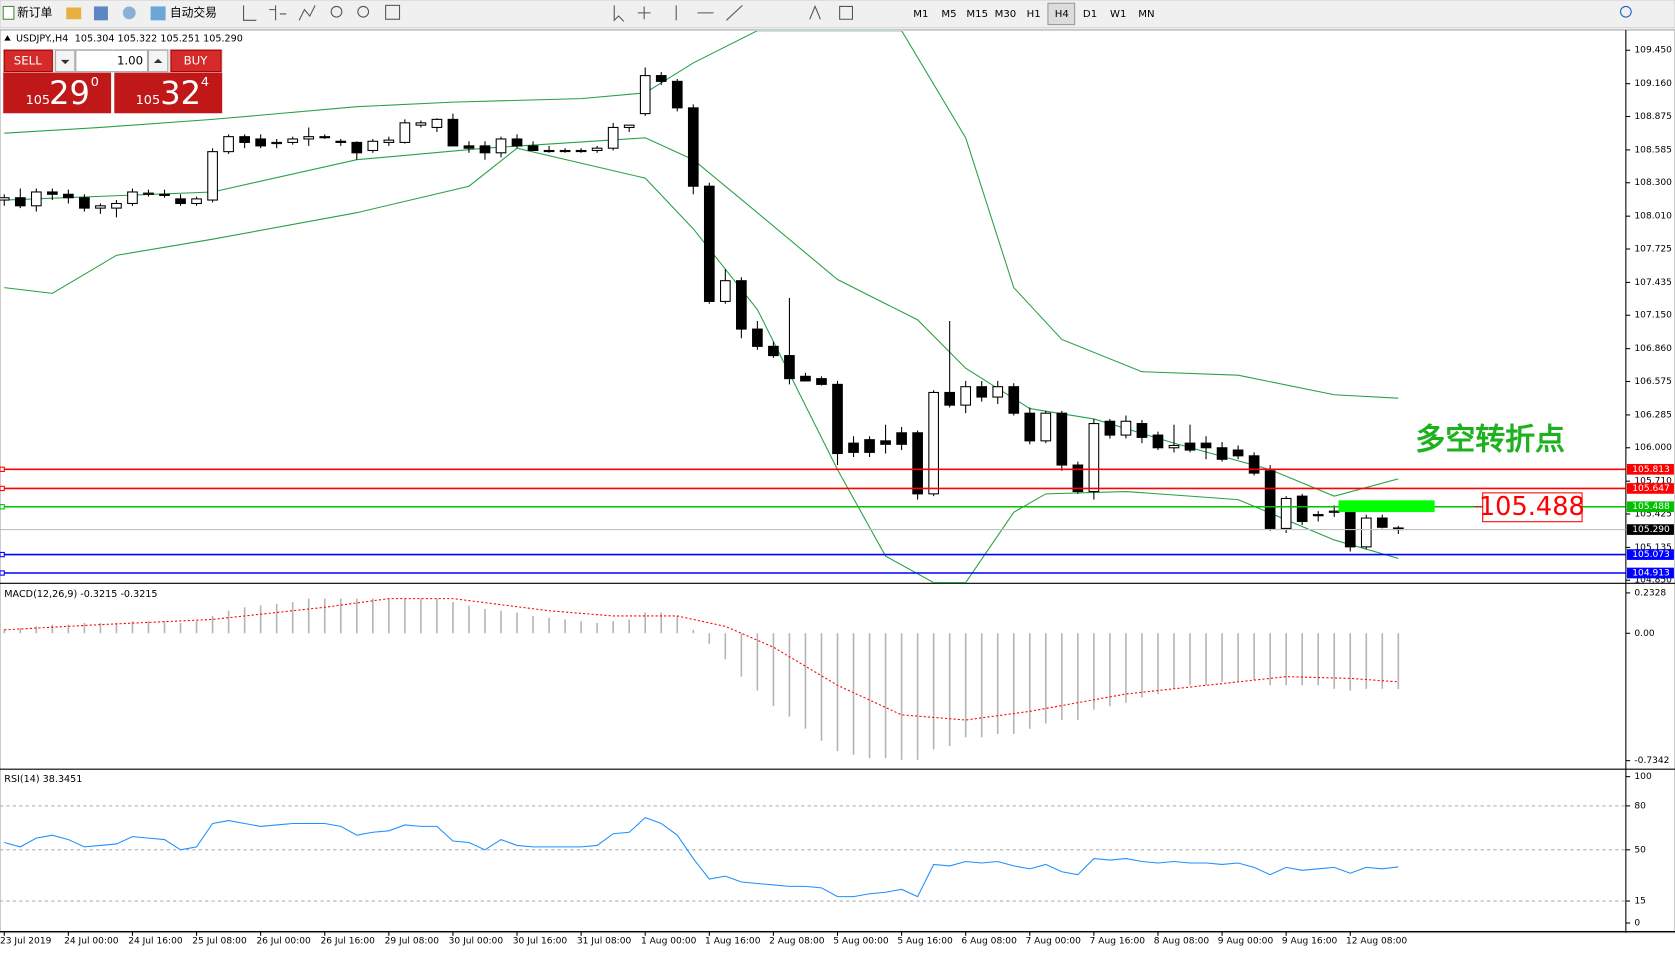 This screenshot has height=954, width=1675. What do you see at coordinates (1640, 902) in the screenshot?
I see `y-tick-label: 15` at bounding box center [1640, 902].